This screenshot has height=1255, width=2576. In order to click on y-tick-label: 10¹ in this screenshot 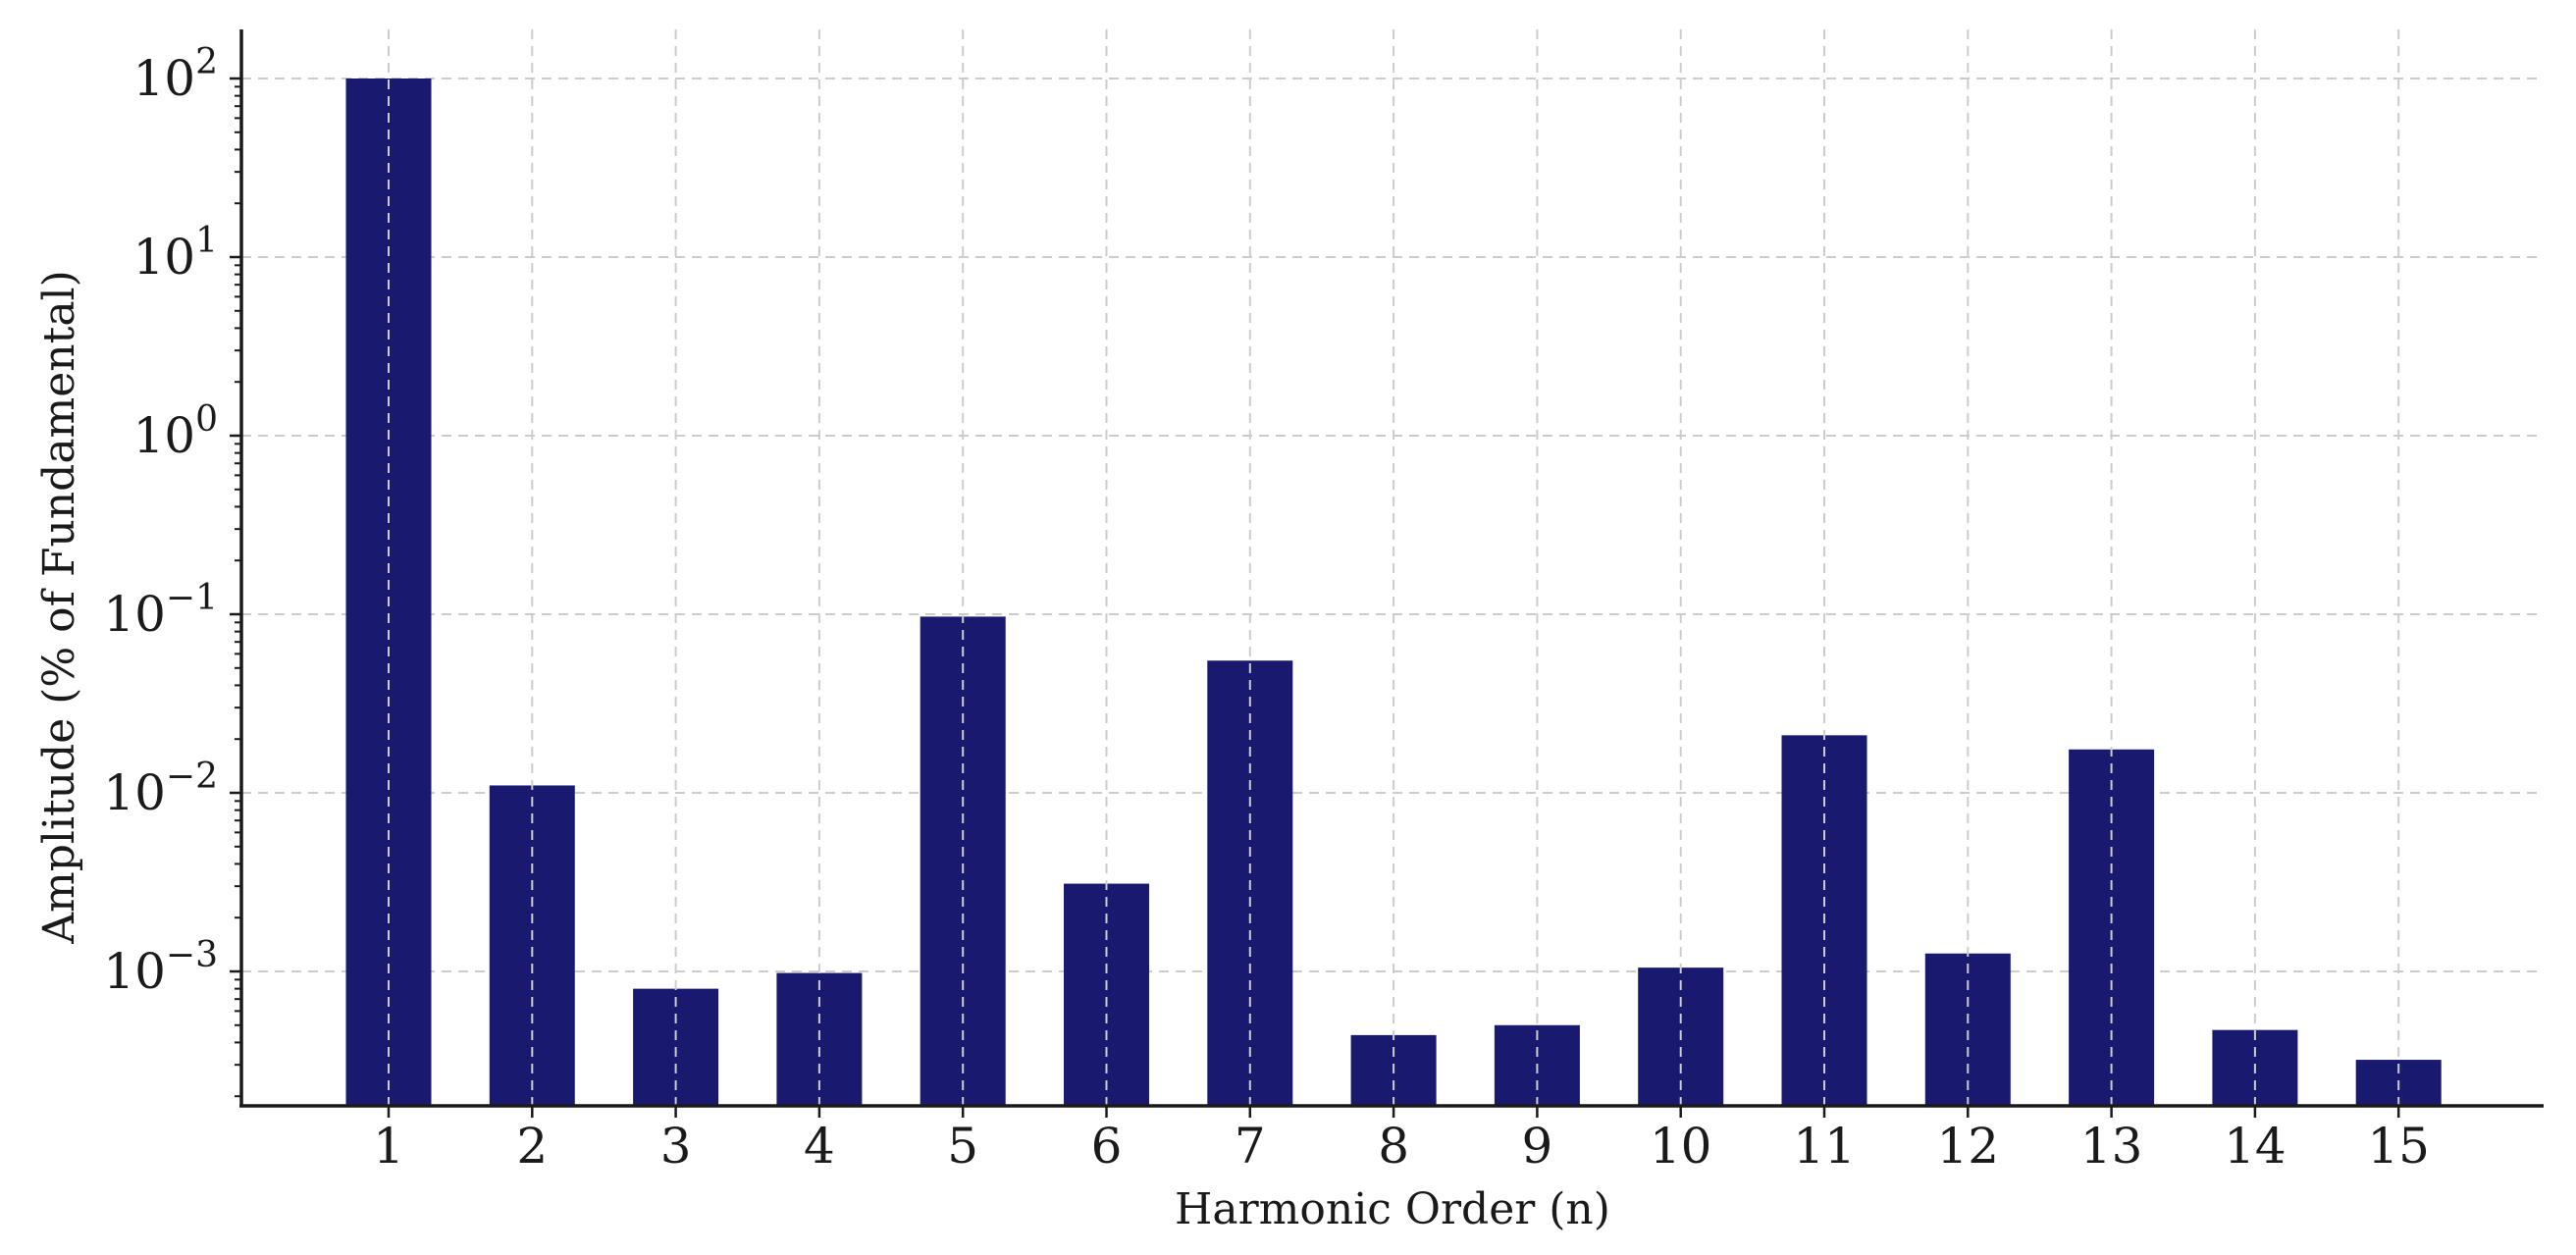, I will do `click(175, 254)`.